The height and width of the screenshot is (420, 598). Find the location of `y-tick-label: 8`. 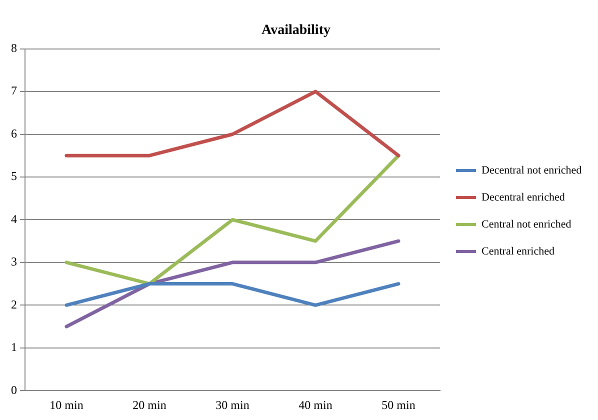

y-tick-label: 8 is located at coordinates (14, 47).